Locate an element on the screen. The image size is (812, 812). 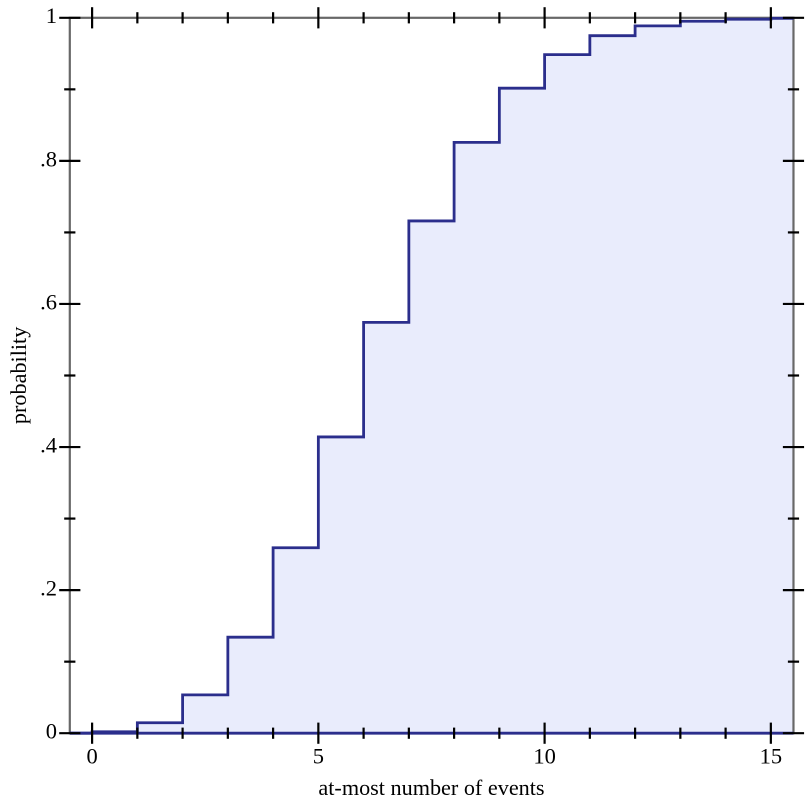
svg-text: probability is located at coordinates (18, 375).